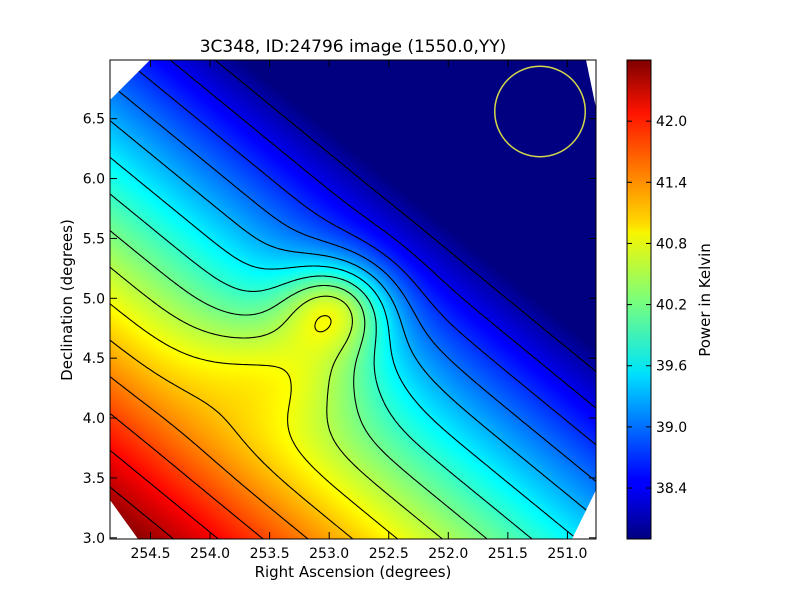 Image resolution: width=800 pixels, height=600 pixels. What do you see at coordinates (94, 239) in the screenshot?
I see `y-tick-label: 5.5` at bounding box center [94, 239].